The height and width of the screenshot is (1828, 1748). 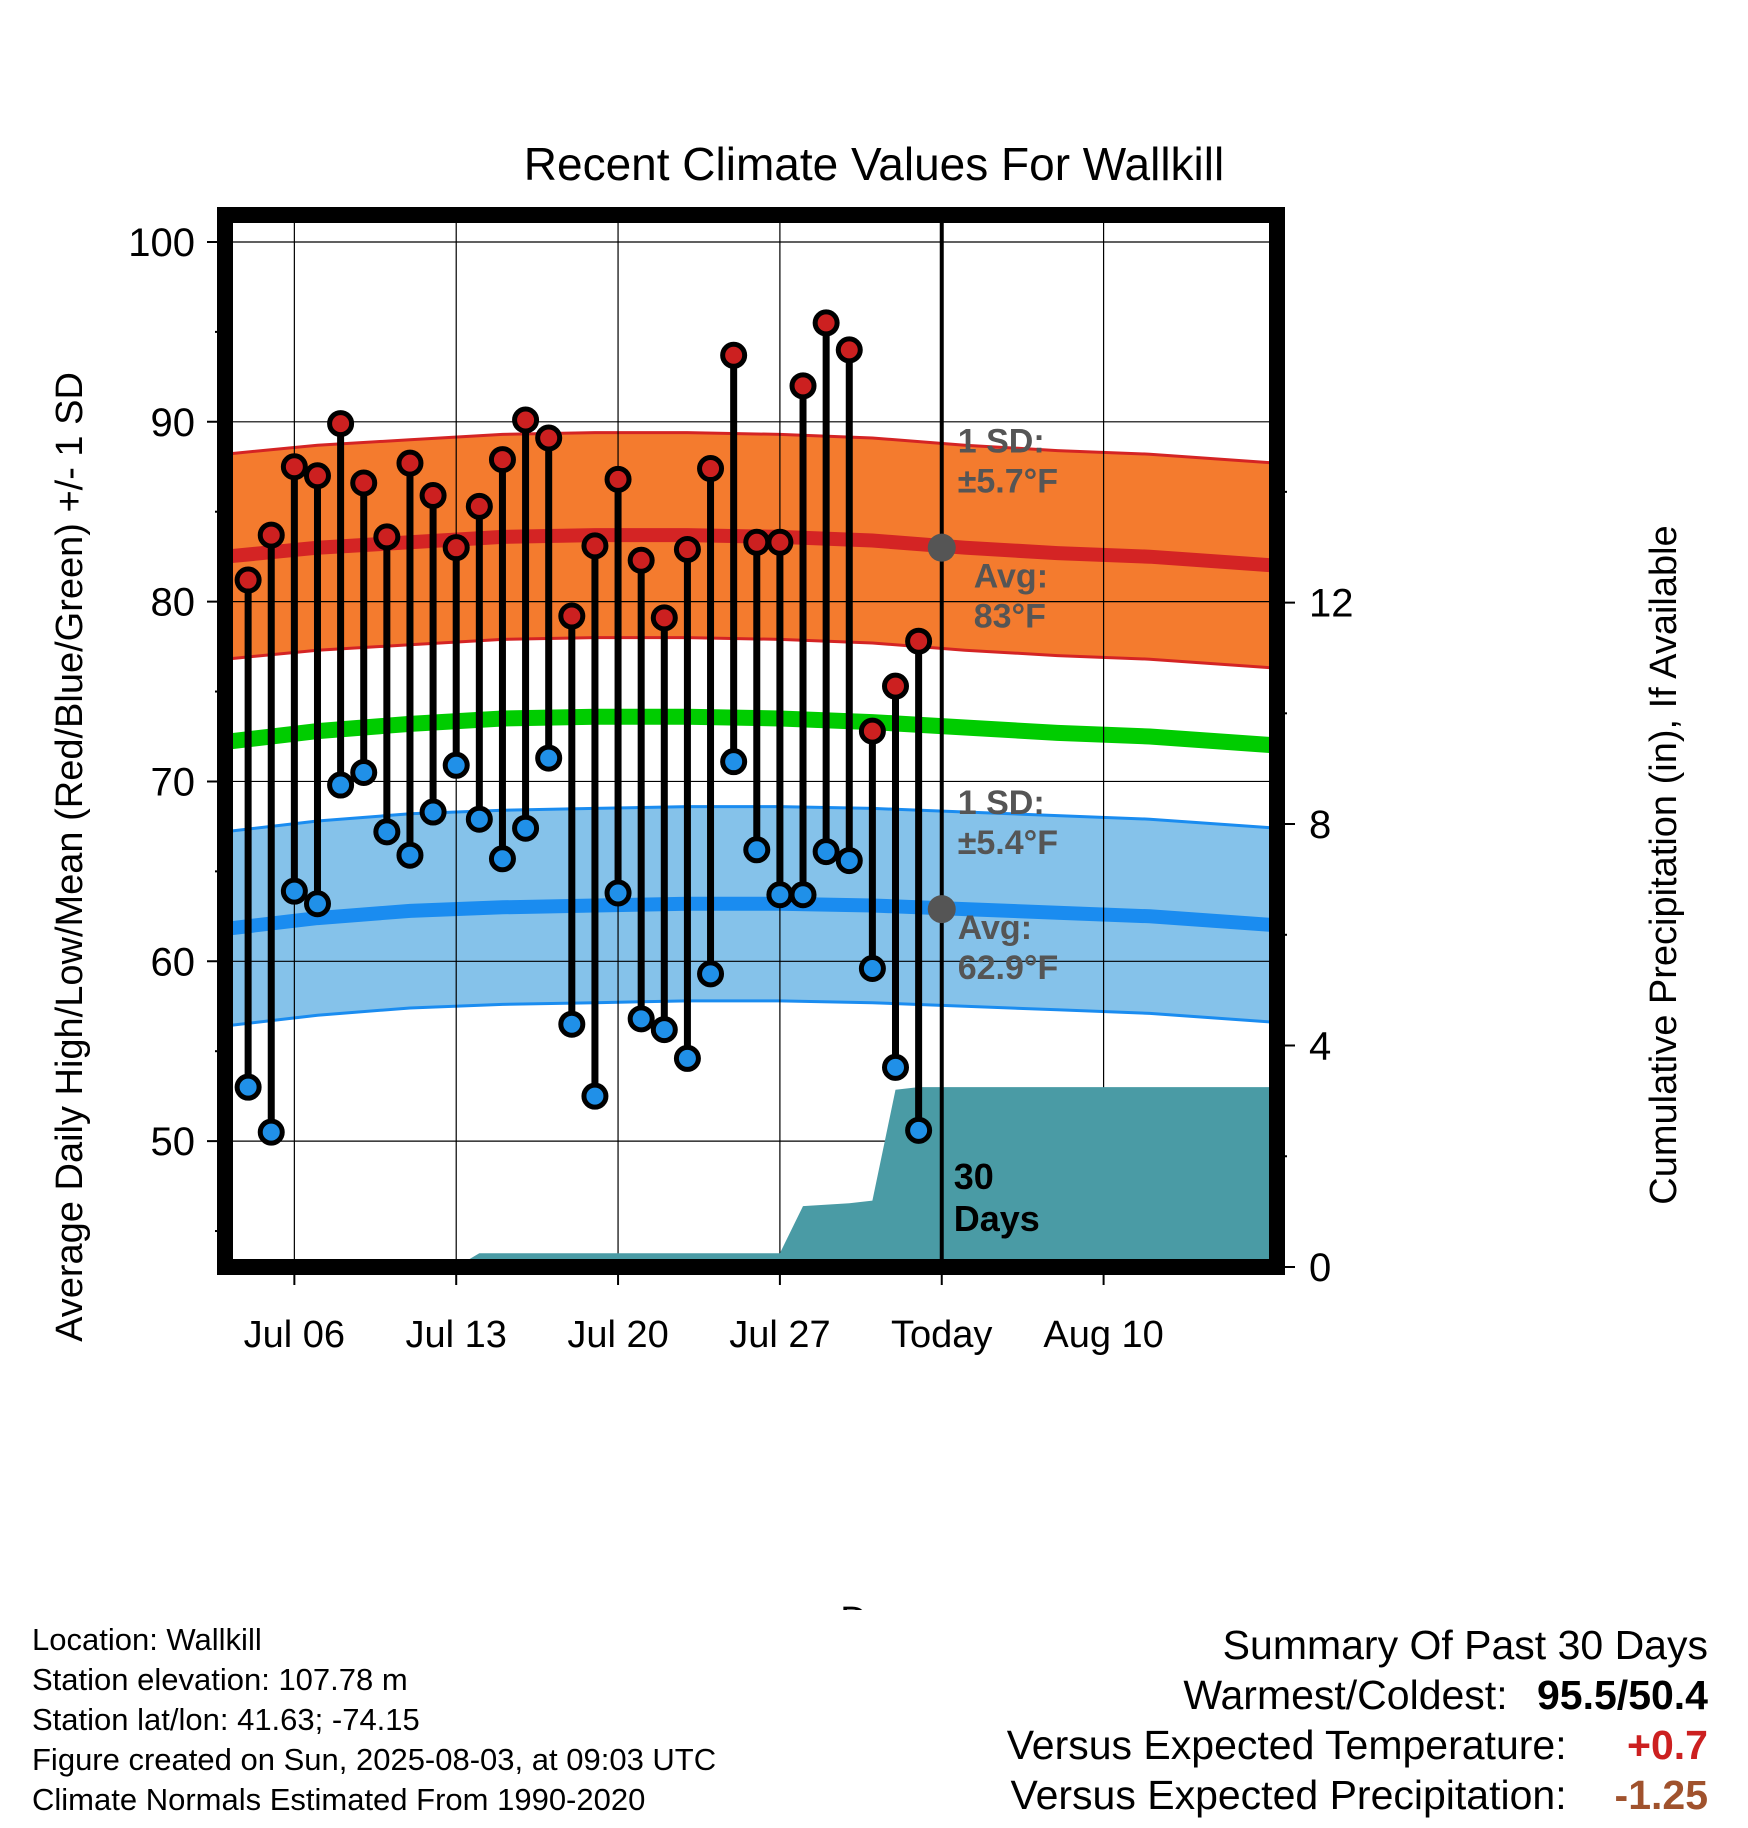 What do you see at coordinates (1661, 1795) in the screenshot?
I see `precip-value: -1.25` at bounding box center [1661, 1795].